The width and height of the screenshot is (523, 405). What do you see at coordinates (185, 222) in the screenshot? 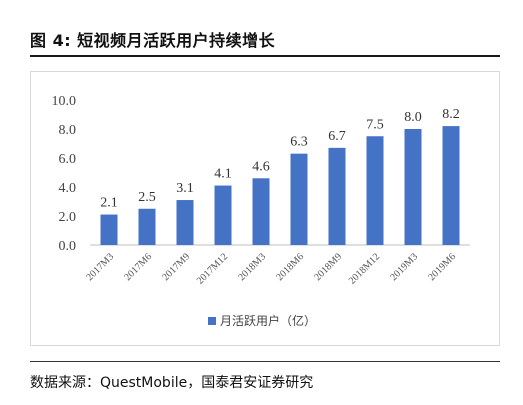
I see `bar-2017M9` at bounding box center [185, 222].